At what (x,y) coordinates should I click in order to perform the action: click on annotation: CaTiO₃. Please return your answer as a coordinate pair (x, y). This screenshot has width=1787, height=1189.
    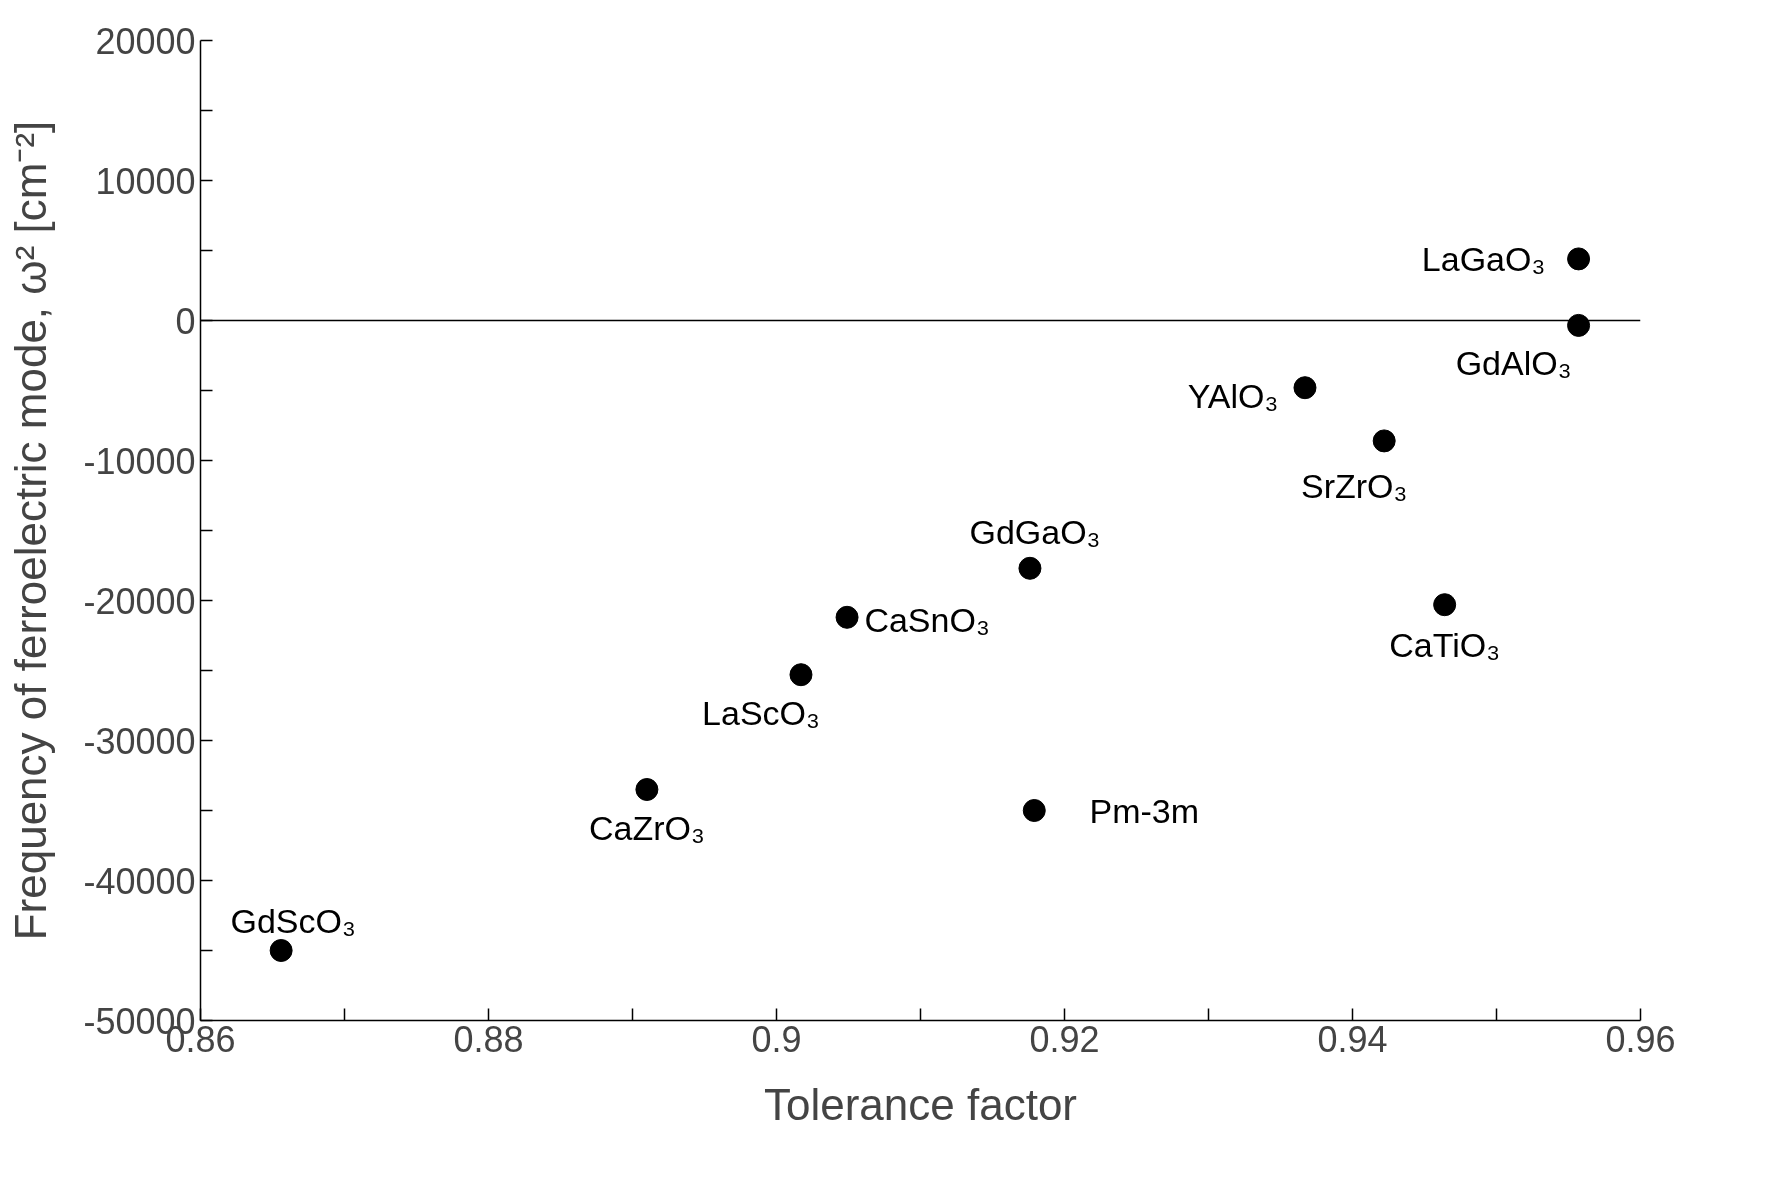
    Looking at the image, I should click on (1445, 644).